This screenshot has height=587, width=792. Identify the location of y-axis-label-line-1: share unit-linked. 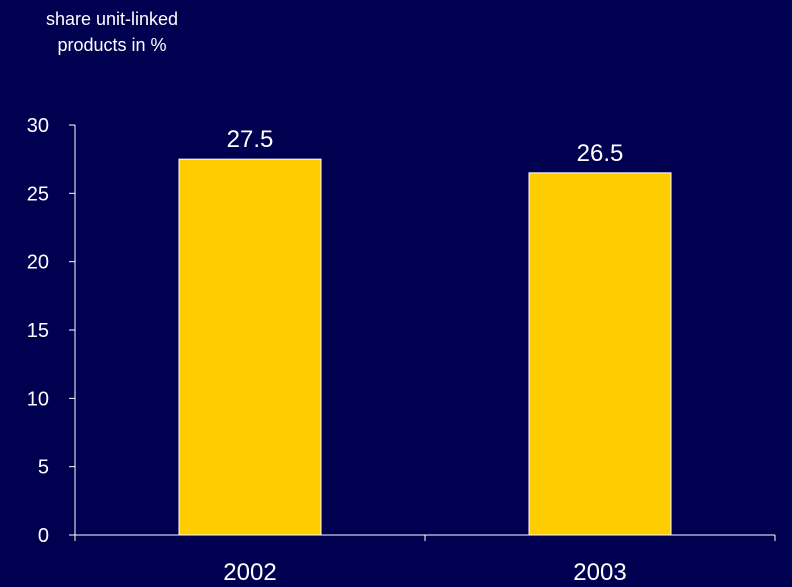
(112, 19).